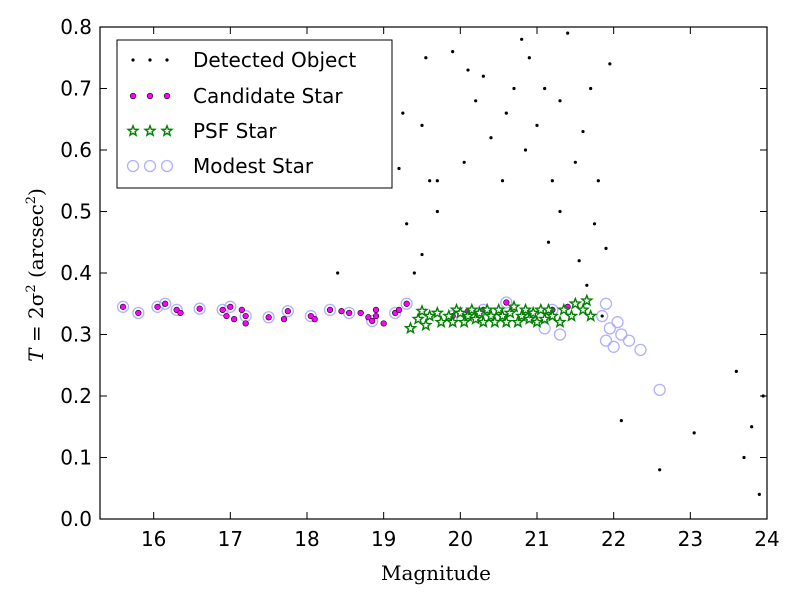 This screenshot has height=600, width=800. What do you see at coordinates (76, 519) in the screenshot?
I see `y-tick-label-0: 0.0` at bounding box center [76, 519].